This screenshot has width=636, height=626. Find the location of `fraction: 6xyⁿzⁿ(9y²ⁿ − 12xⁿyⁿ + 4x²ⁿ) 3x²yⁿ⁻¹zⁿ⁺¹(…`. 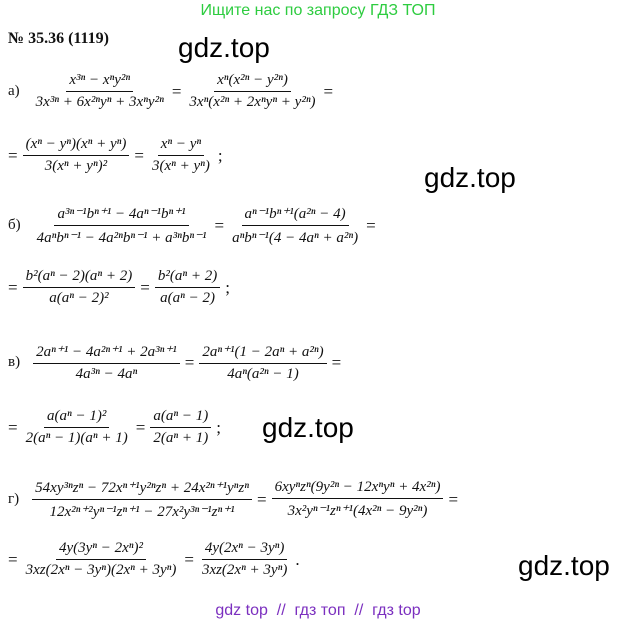

fraction: 6xyⁿzⁿ(9y²ⁿ − 12xⁿyⁿ + 4x²ⁿ) 3x²yⁿ⁻¹zⁿ⁺¹(… is located at coordinates (357, 499).